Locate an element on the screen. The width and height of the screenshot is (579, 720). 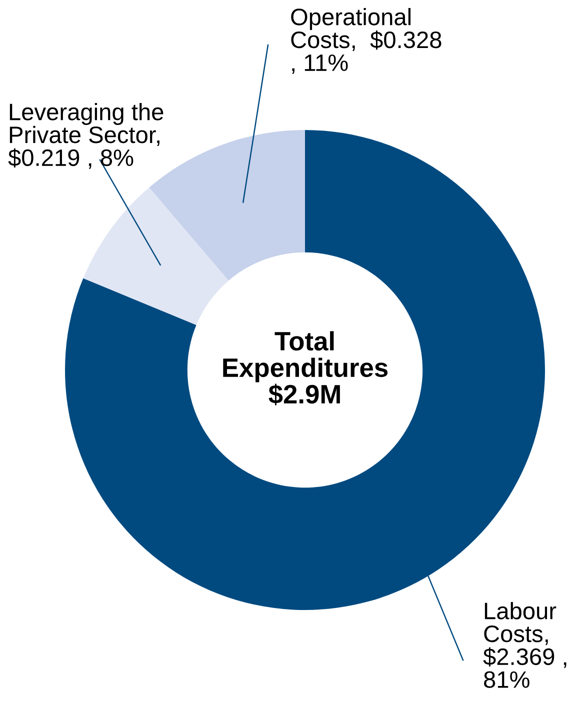
text: Total Expenditures $2.9M is located at coordinates (305, 368).